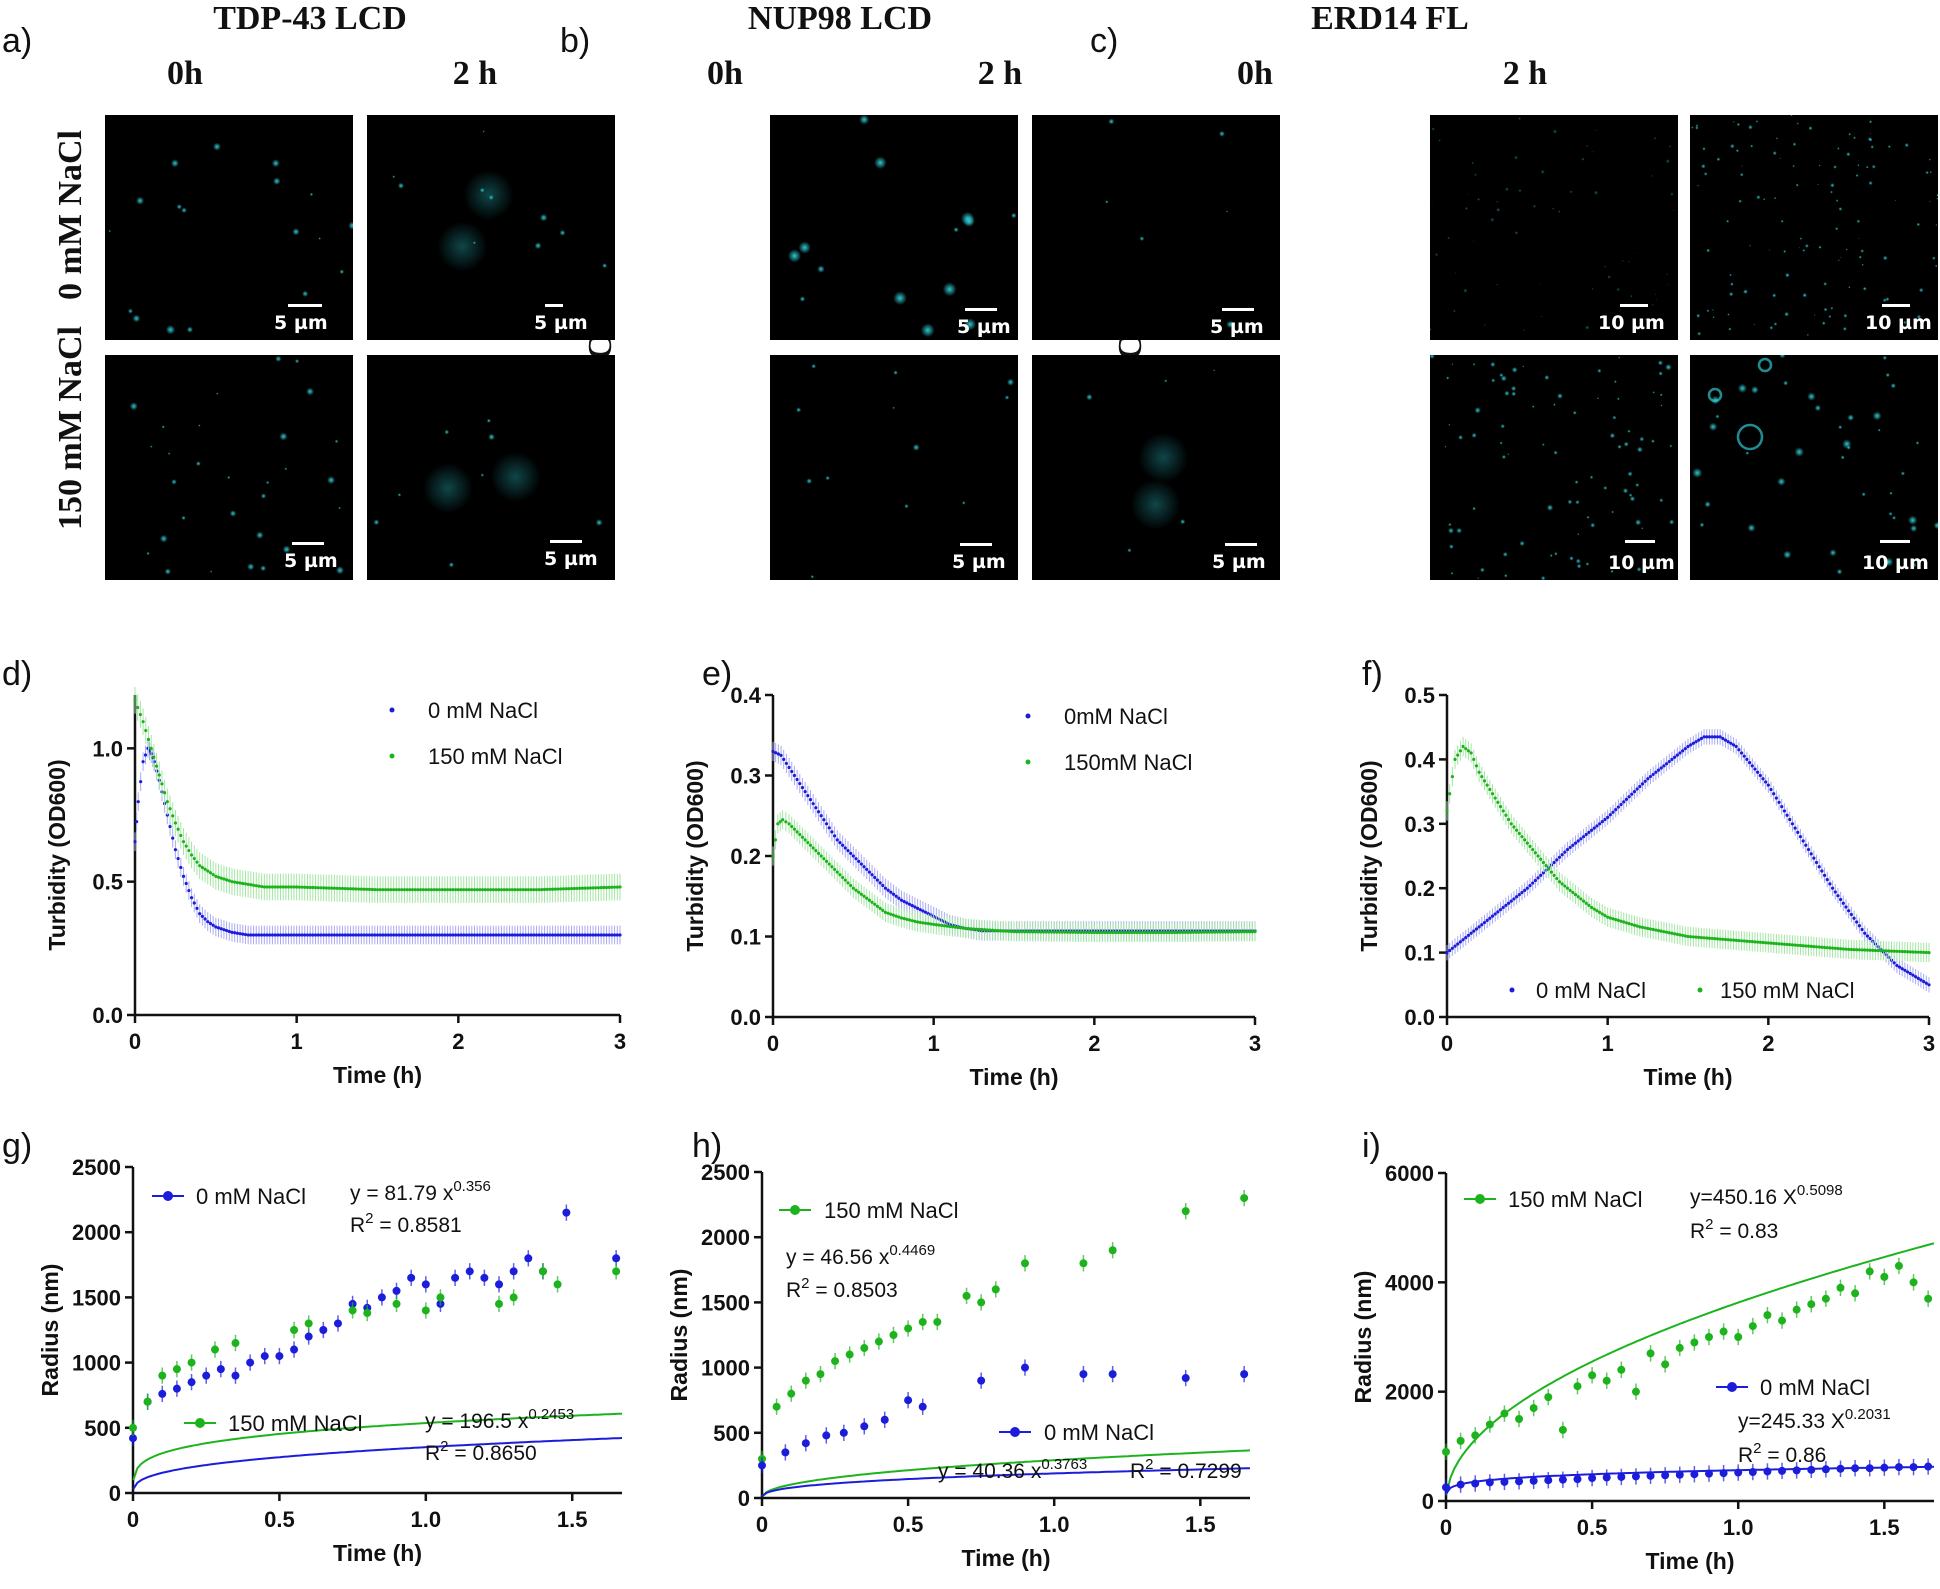 The image size is (1940, 1589). I want to click on legend-marker, so click(392, 756).